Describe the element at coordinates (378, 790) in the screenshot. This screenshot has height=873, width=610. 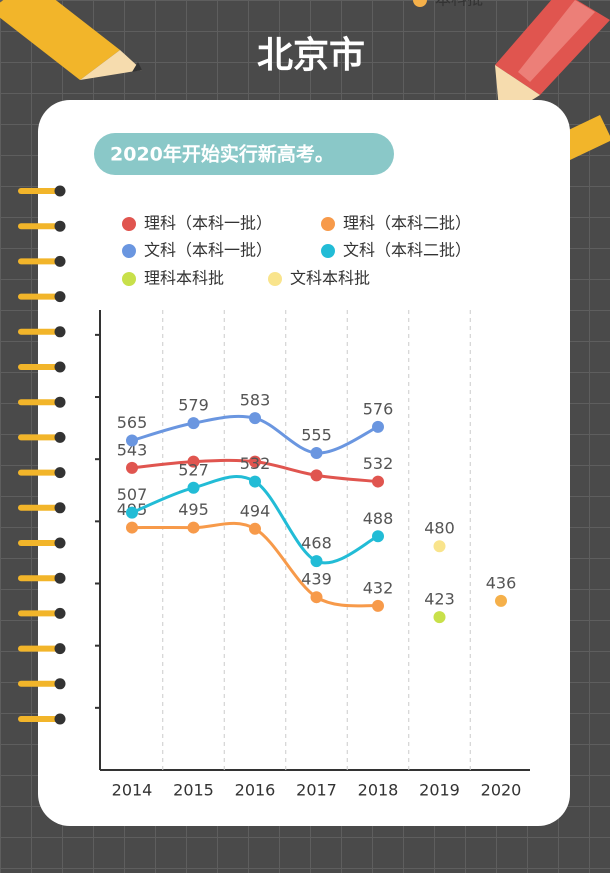
I see `x-tick-label: 2018` at that location.